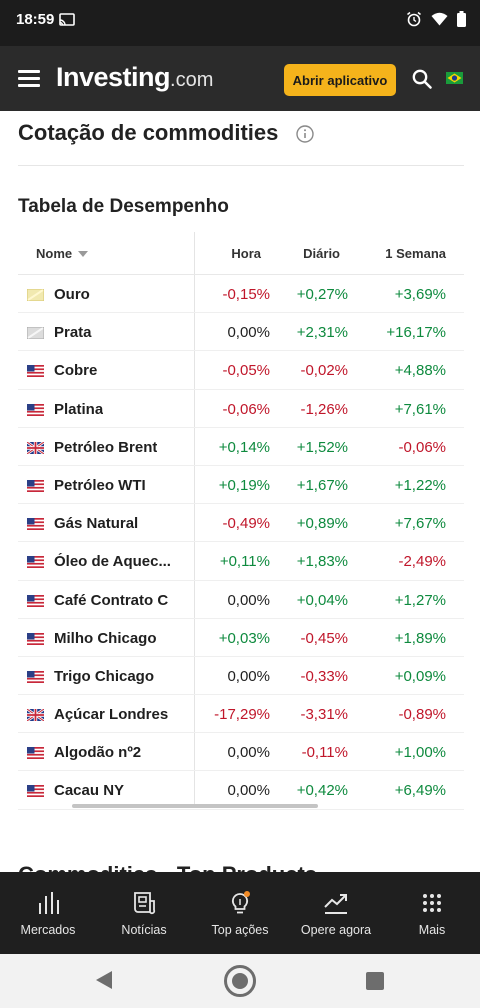 The width and height of the screenshot is (480, 1008). What do you see at coordinates (48, 930) in the screenshot?
I see `nav-label: Mercados` at bounding box center [48, 930].